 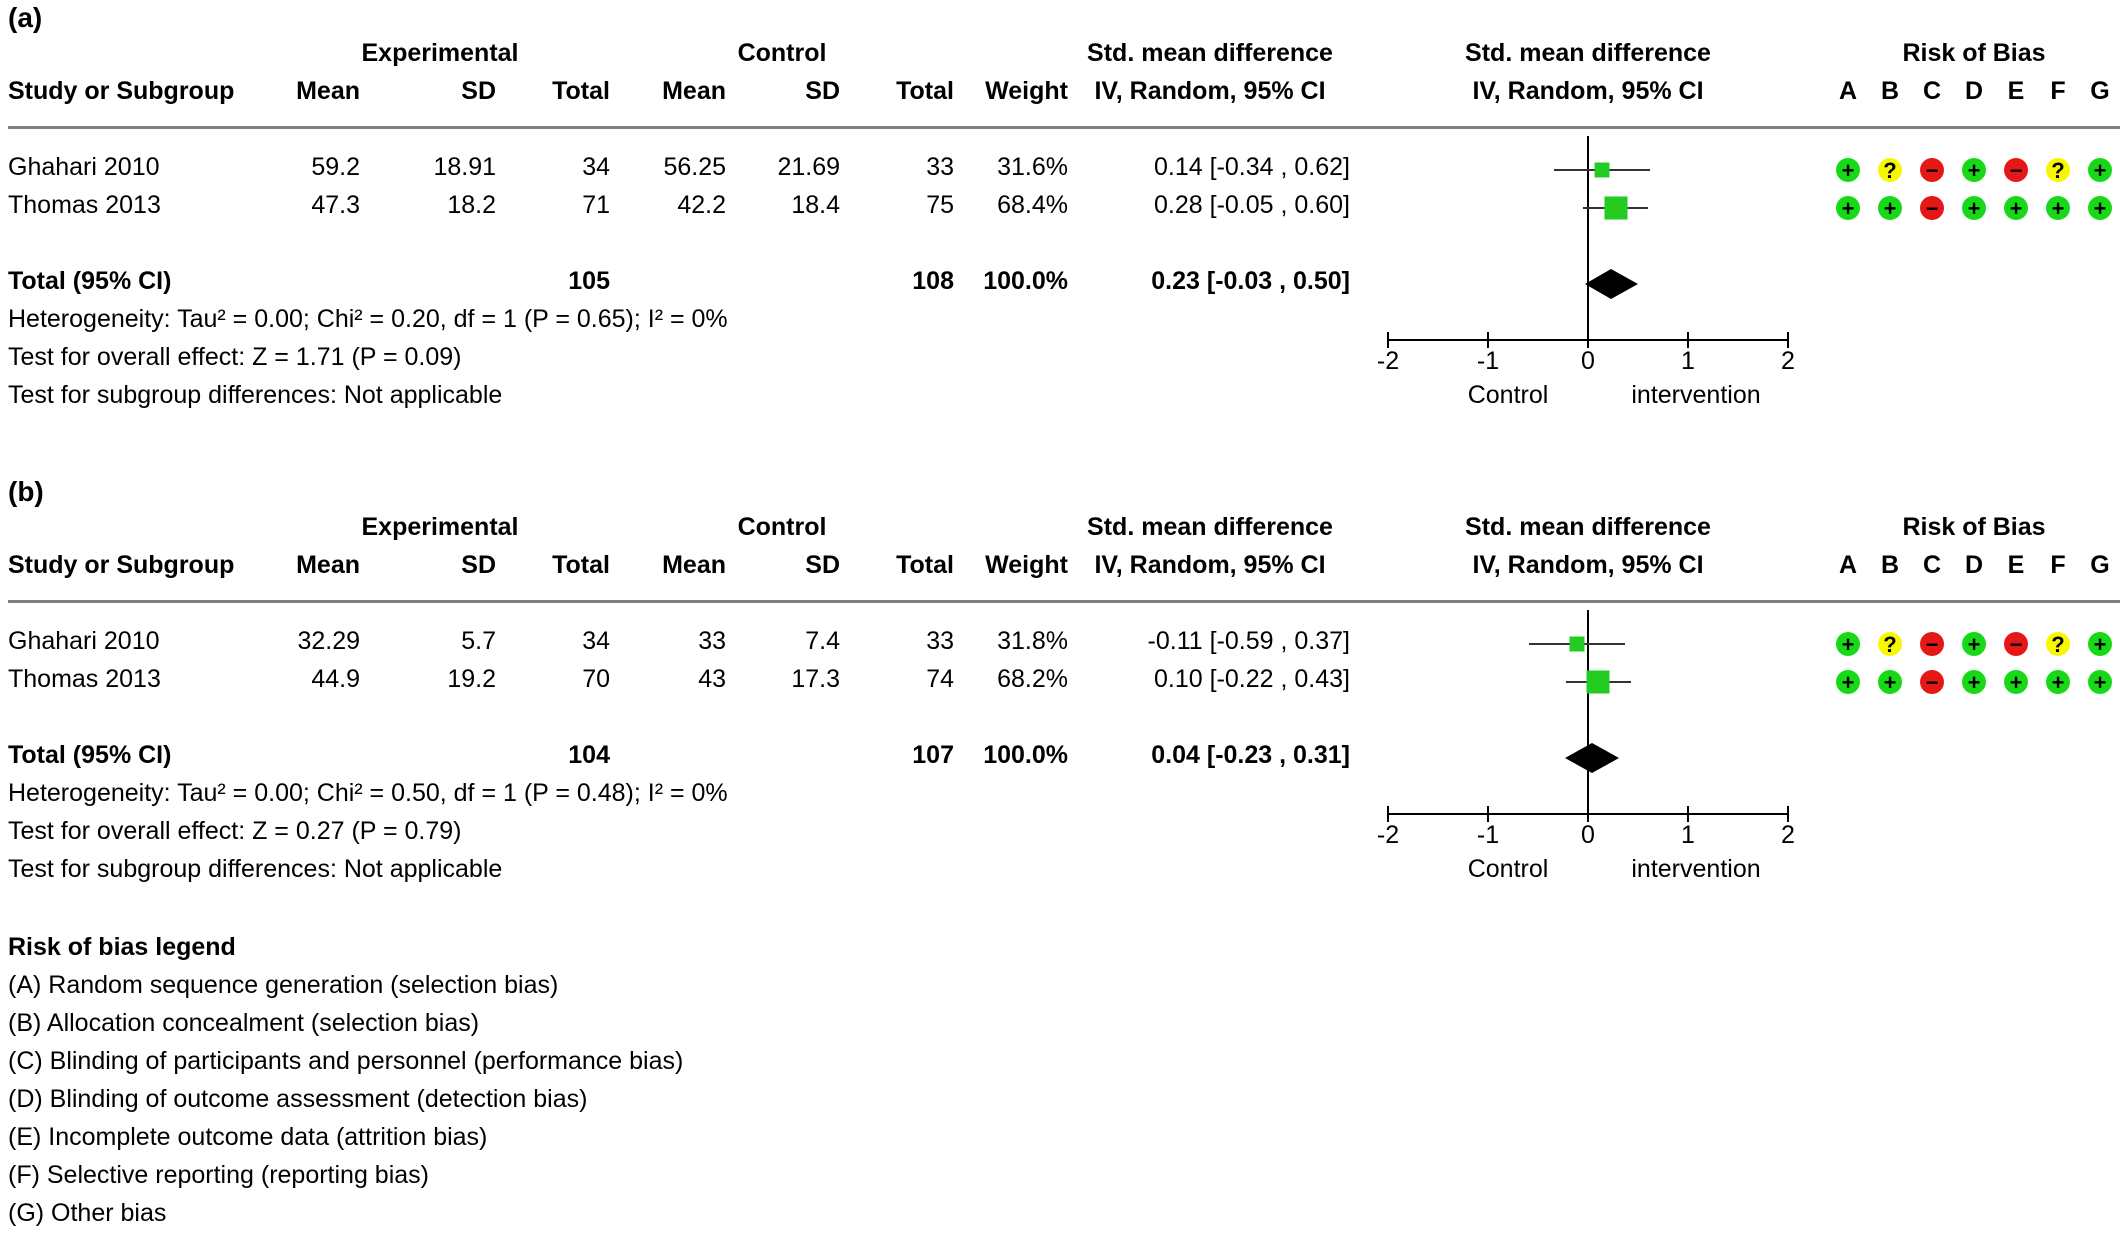 I want to click on total-experimental: 105, so click(x=589, y=281).